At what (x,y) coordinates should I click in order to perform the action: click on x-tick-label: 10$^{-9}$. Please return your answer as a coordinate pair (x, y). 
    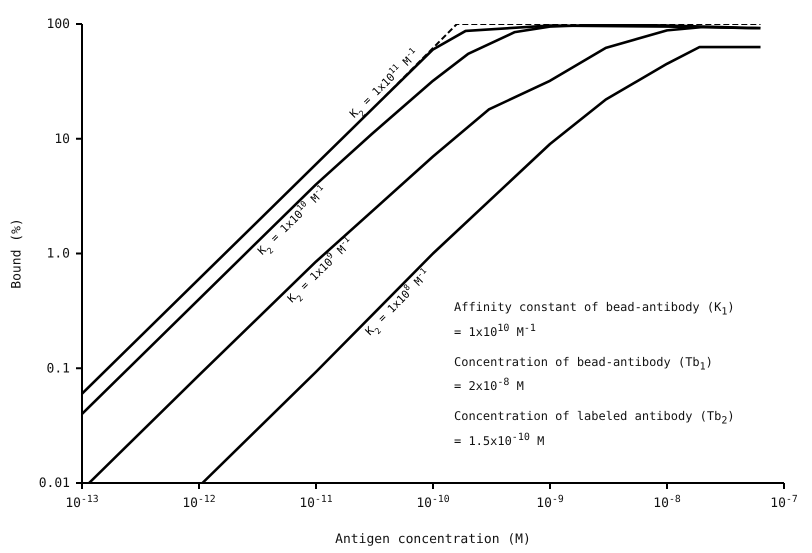
    Looking at the image, I should click on (550, 502).